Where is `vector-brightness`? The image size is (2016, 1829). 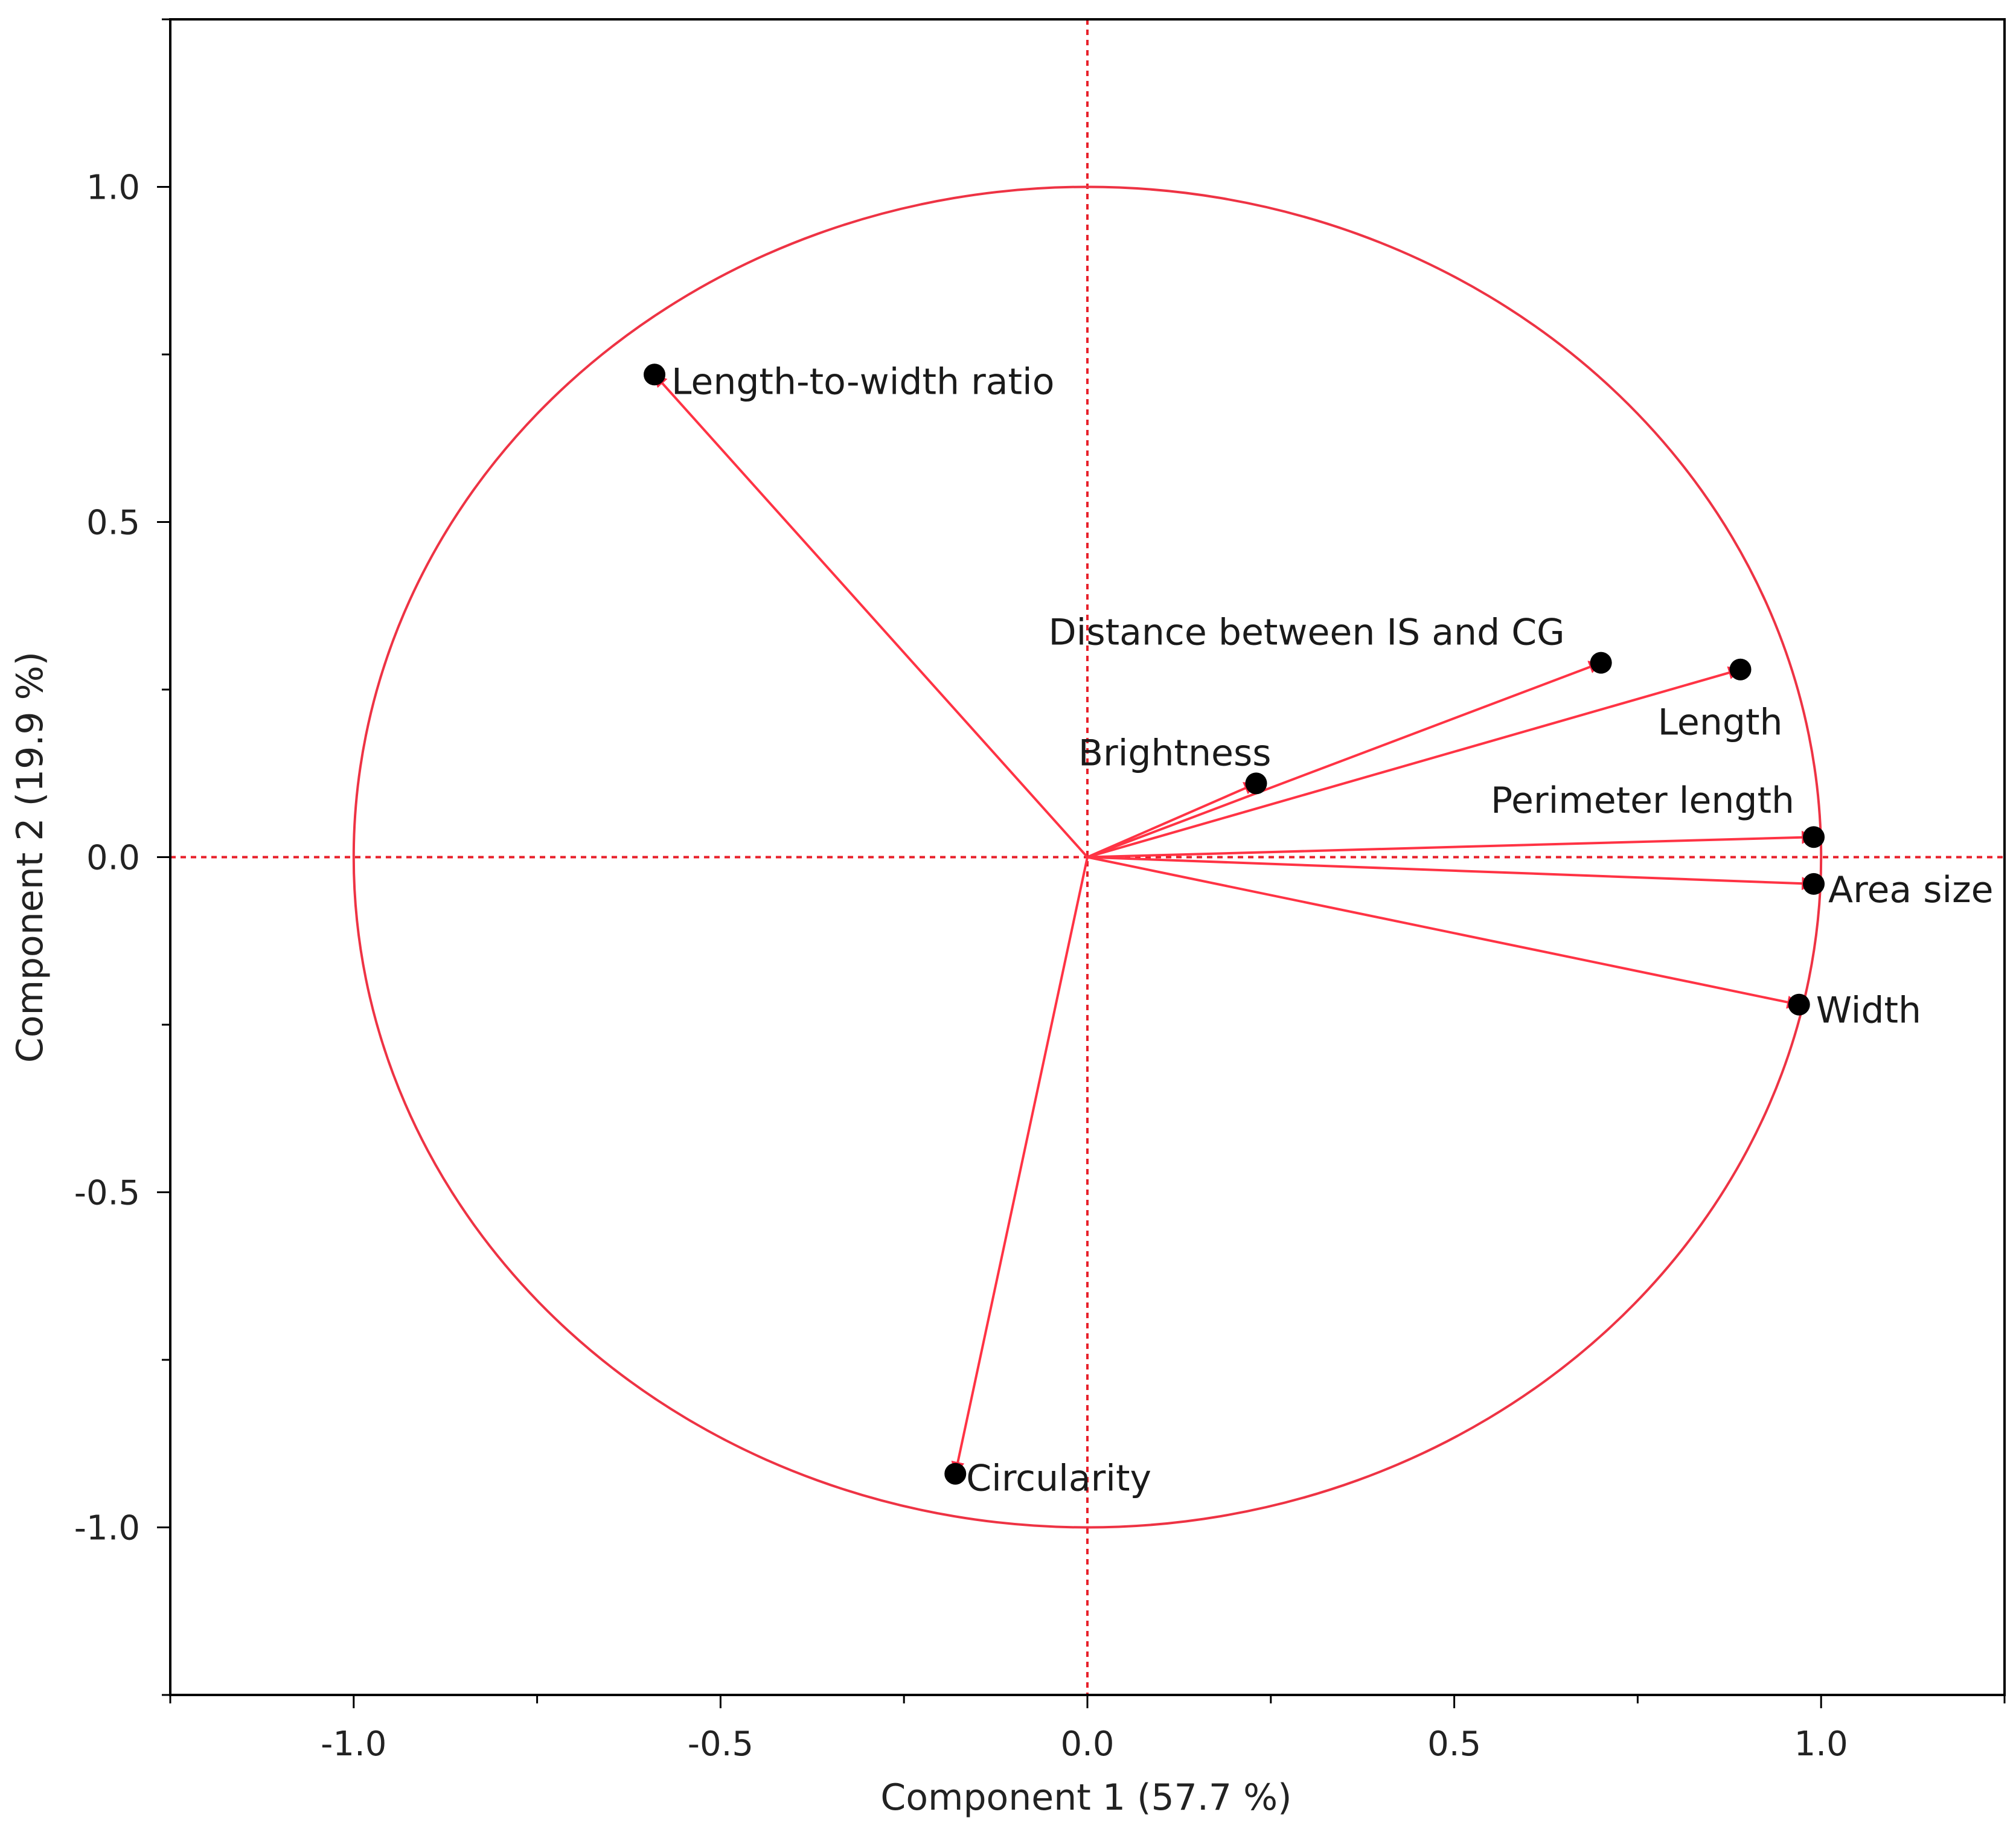
vector-brightness is located at coordinates (1172, 820).